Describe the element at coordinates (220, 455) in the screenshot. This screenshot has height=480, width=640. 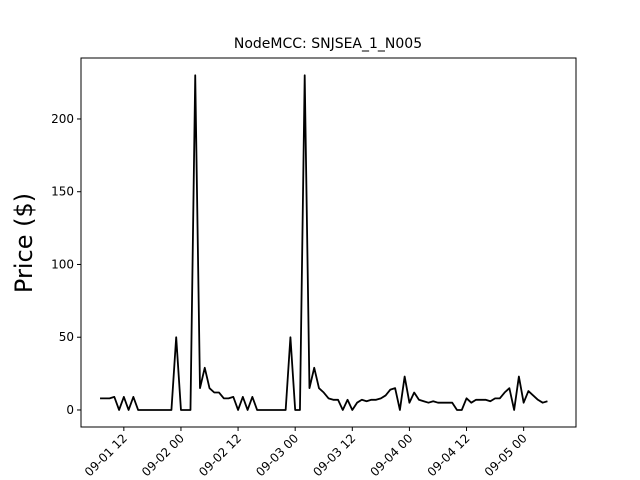
I see `x-tick-label: 09-02 12` at that location.